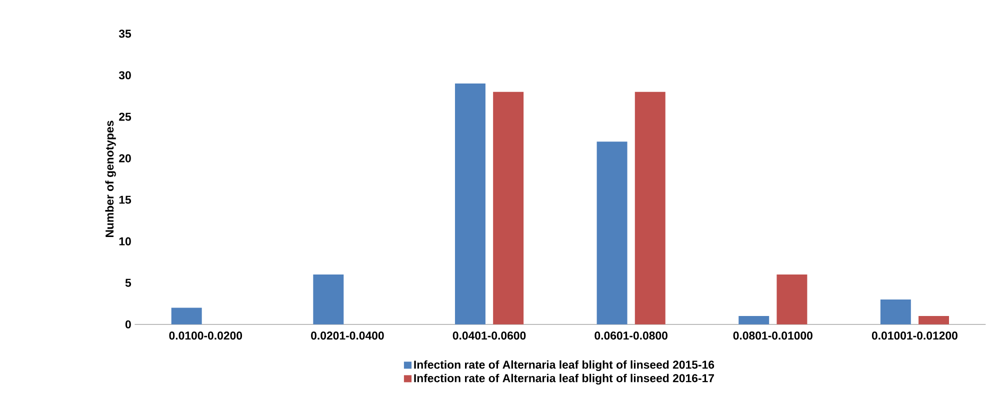 Image resolution: width=986 pixels, height=408 pixels. Describe the element at coordinates (205, 335) in the screenshot. I see `x-tick-label: 0.0100-0.0200` at that location.